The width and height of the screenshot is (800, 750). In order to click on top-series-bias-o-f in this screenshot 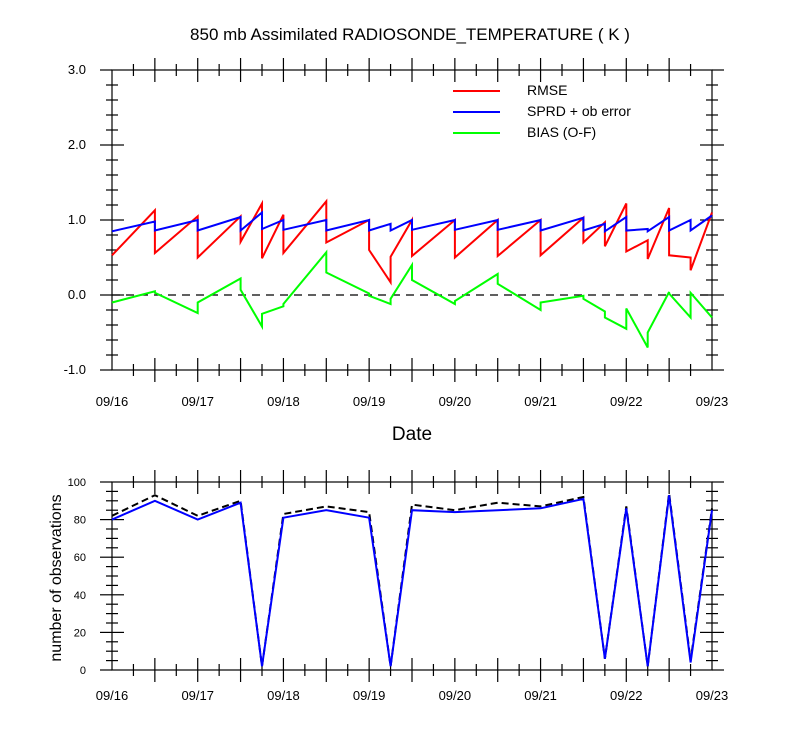, I will do `click(412, 298)`.